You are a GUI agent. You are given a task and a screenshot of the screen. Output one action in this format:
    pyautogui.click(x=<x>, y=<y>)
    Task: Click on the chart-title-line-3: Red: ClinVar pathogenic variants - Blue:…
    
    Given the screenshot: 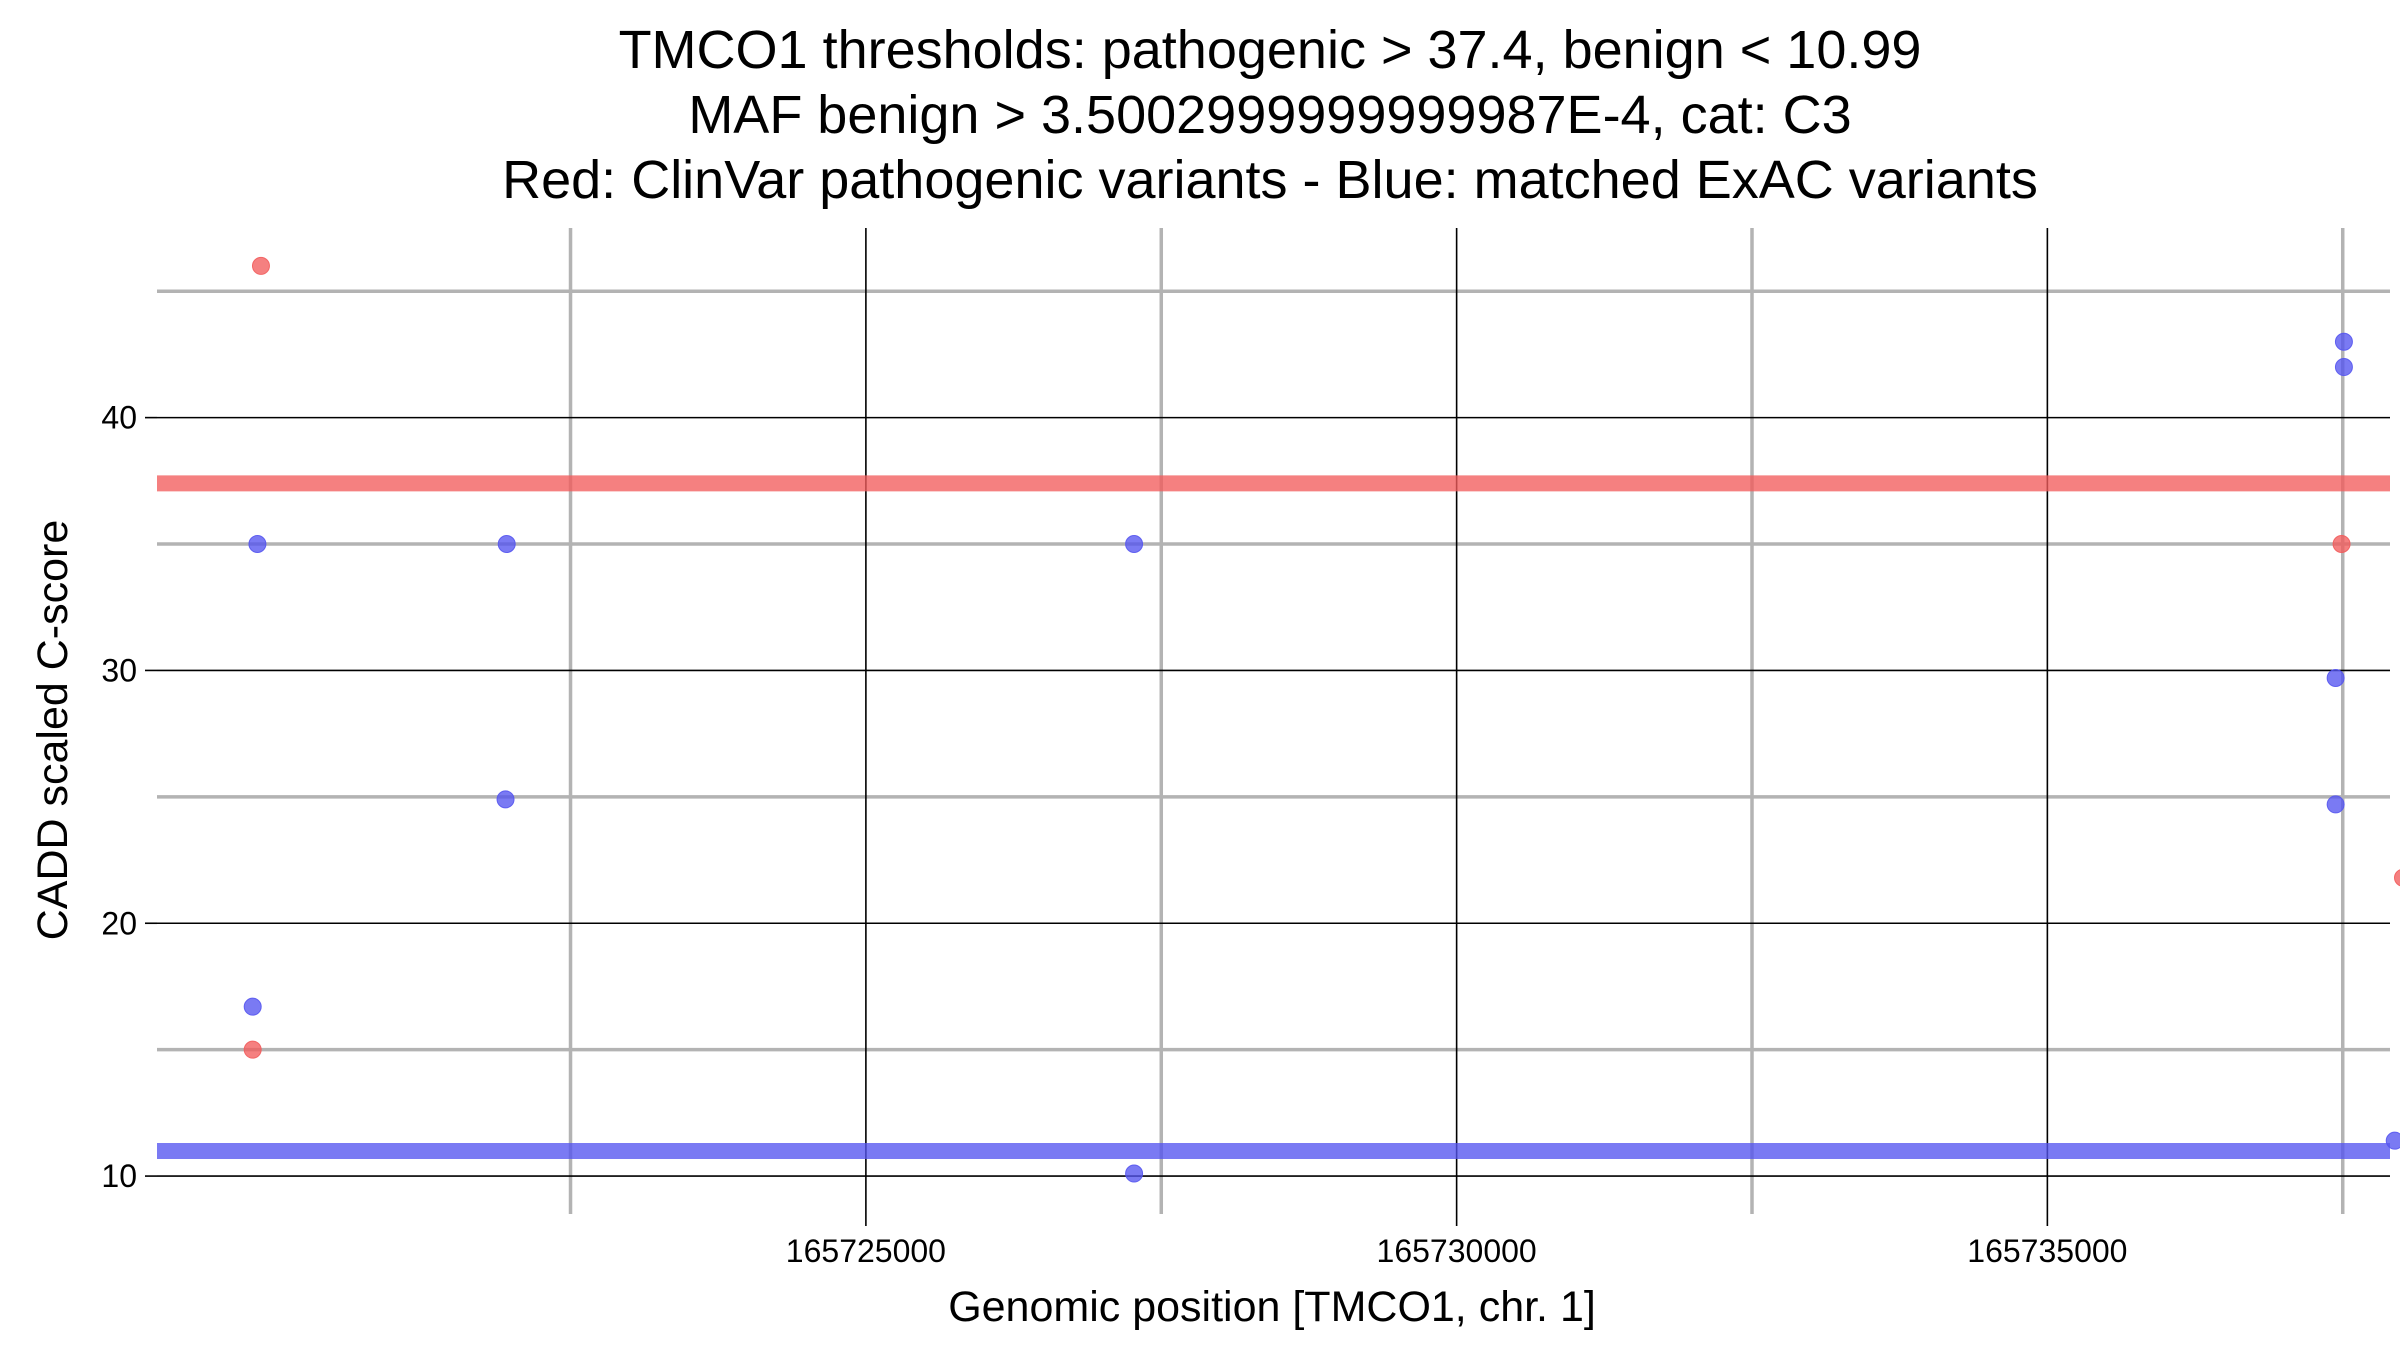 What is the action you would take?
    pyautogui.click(x=1270, y=180)
    